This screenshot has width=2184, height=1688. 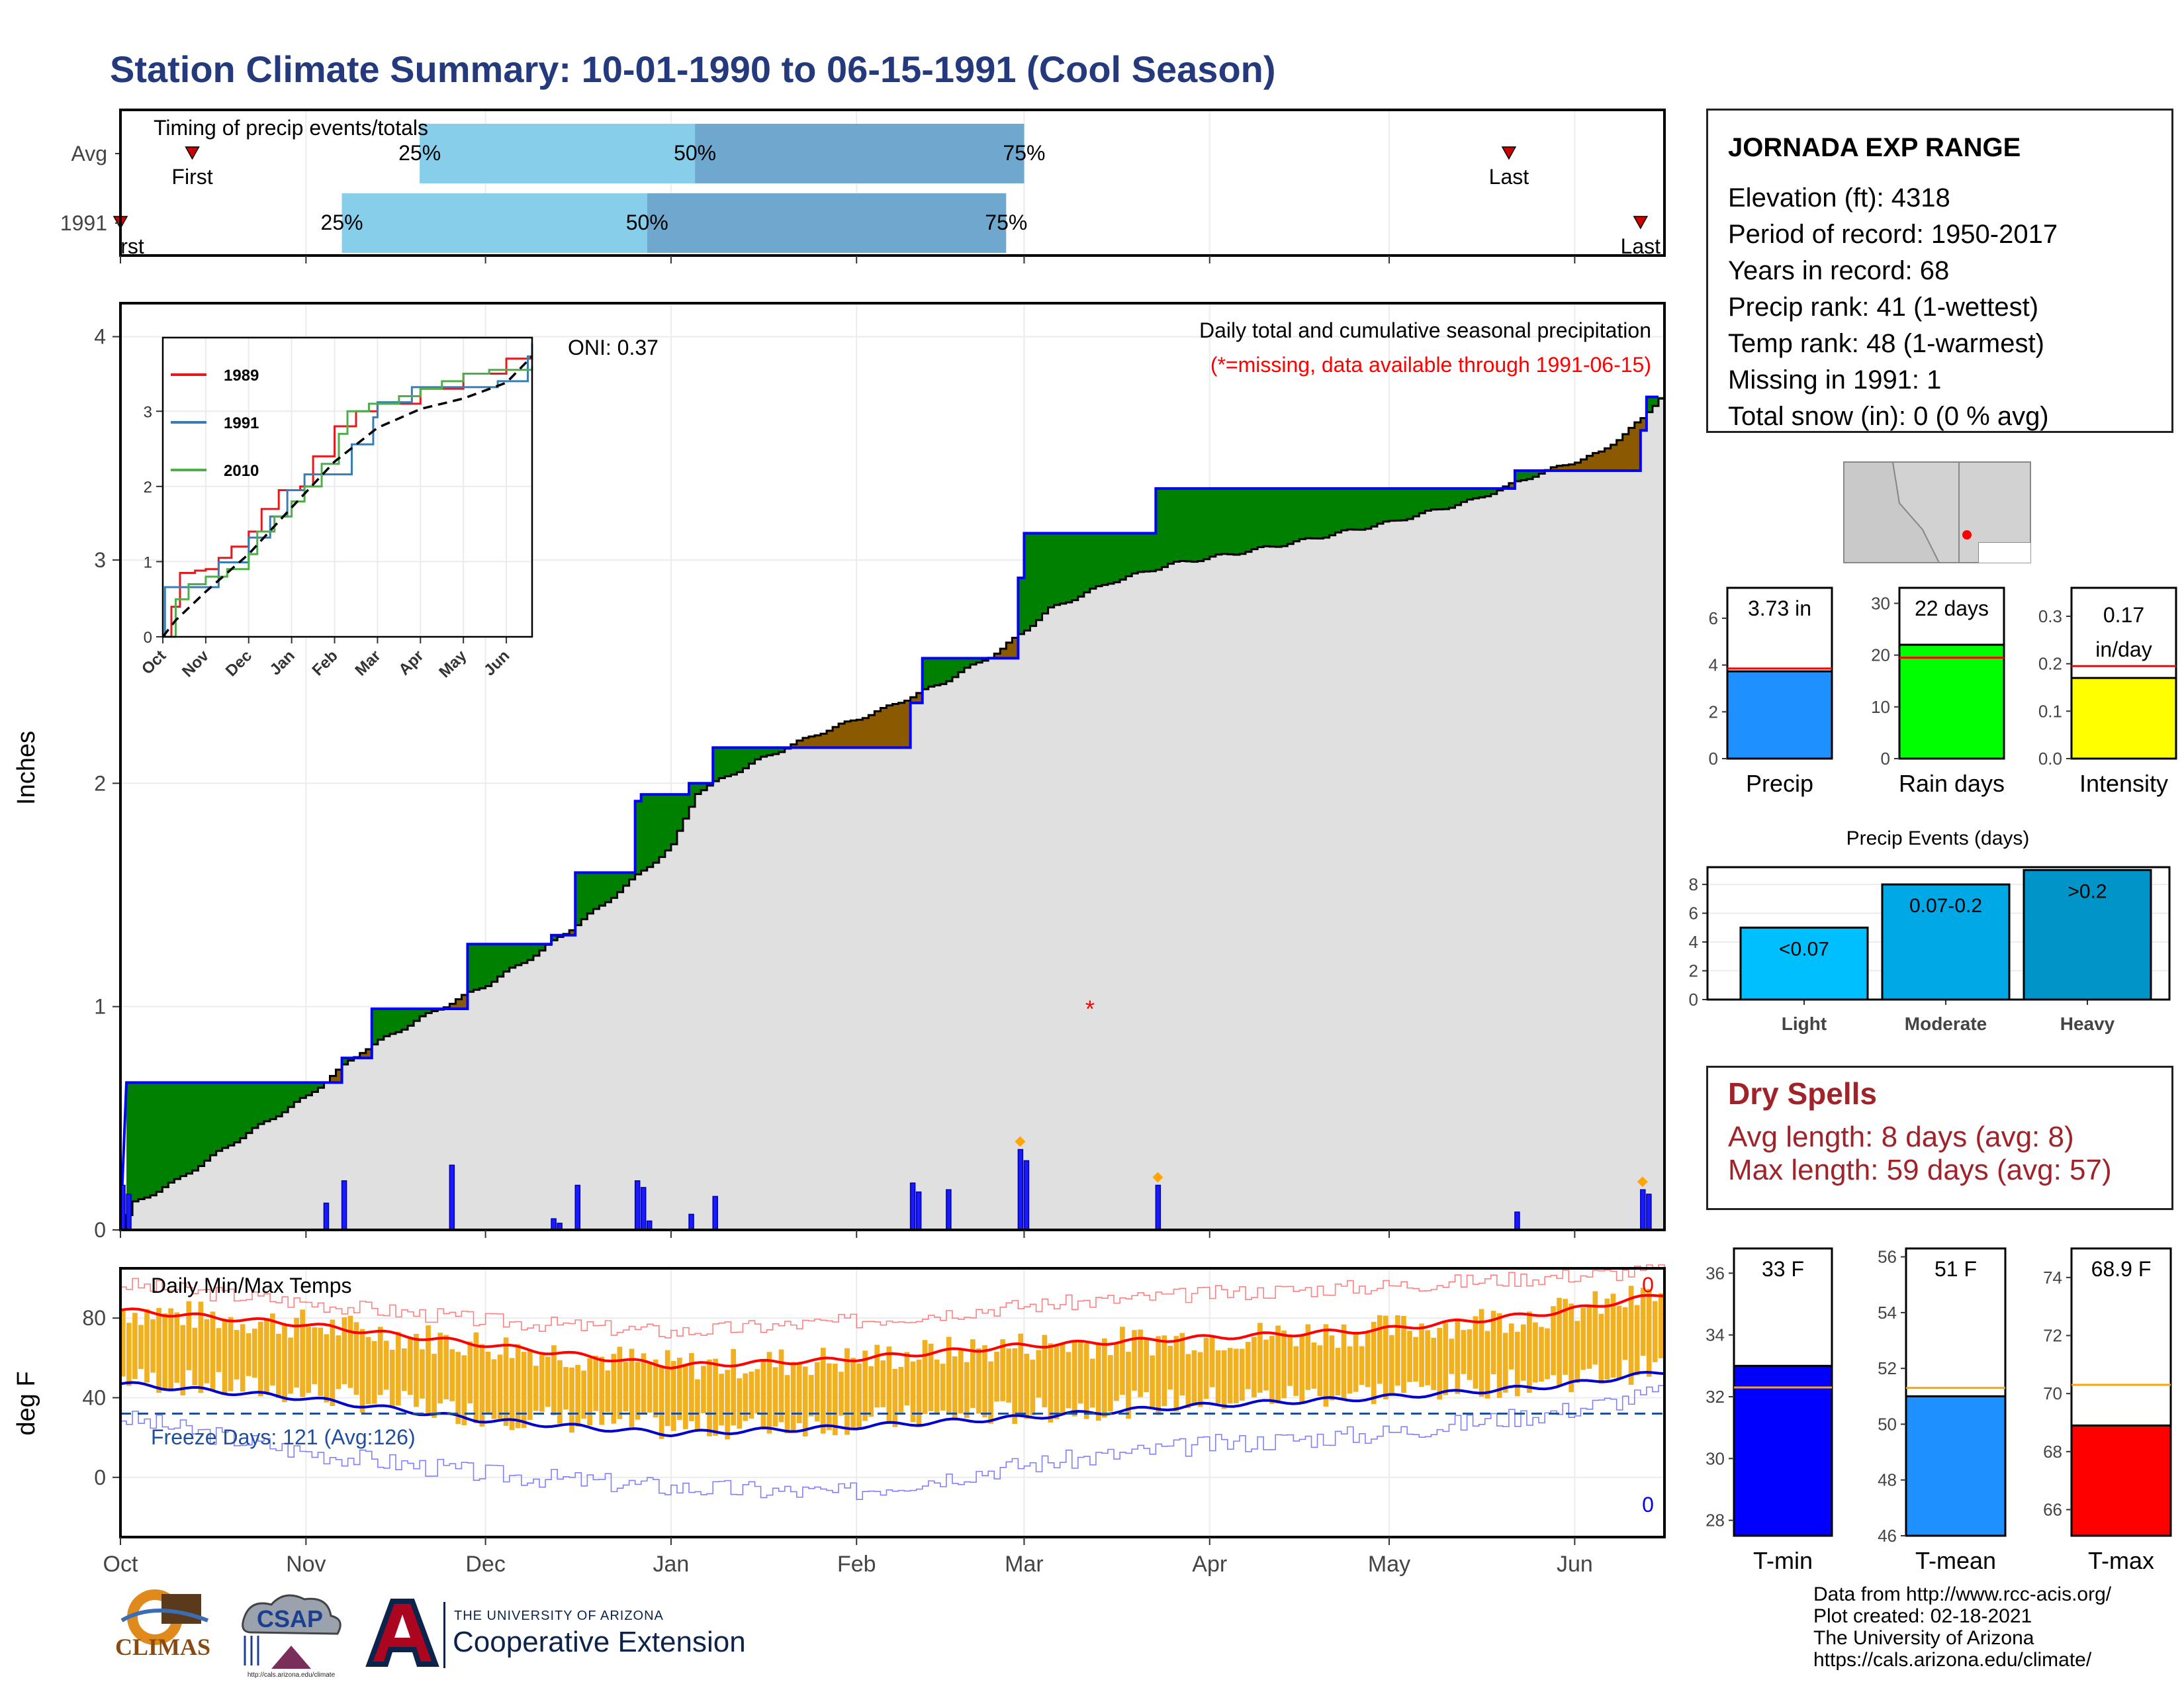 I want to click on temp-summary-bar, so click(x=1783, y=1450).